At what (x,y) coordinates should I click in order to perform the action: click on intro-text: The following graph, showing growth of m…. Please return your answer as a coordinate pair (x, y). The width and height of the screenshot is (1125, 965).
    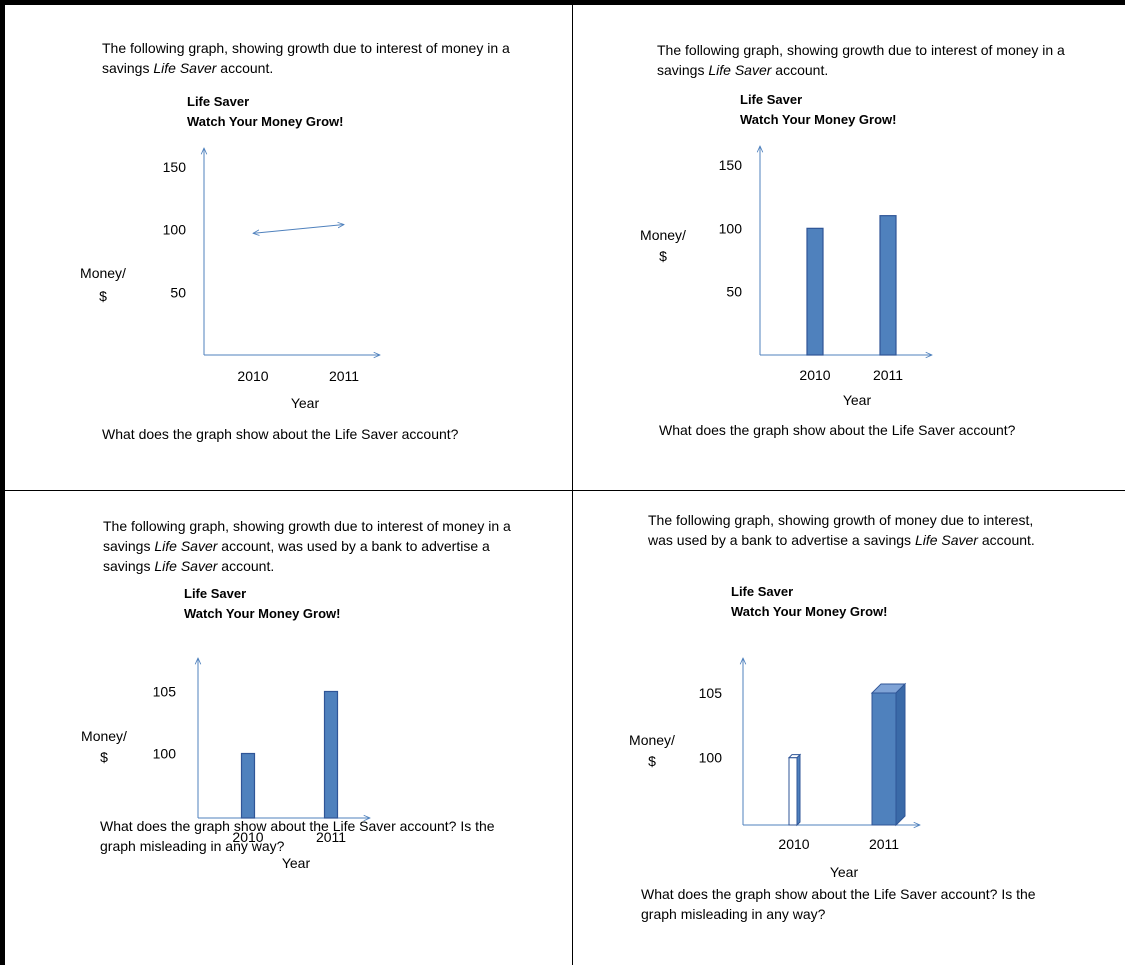
    Looking at the image, I should click on (841, 530).